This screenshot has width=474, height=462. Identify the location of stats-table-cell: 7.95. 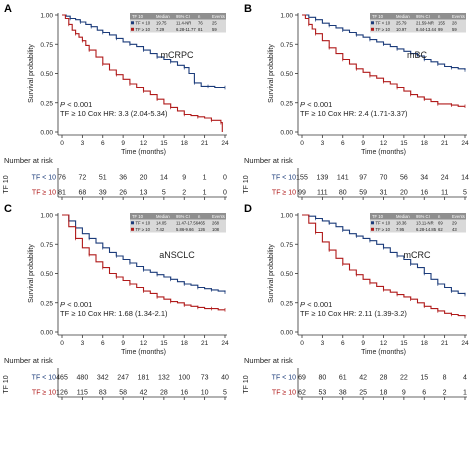
(400, 229).